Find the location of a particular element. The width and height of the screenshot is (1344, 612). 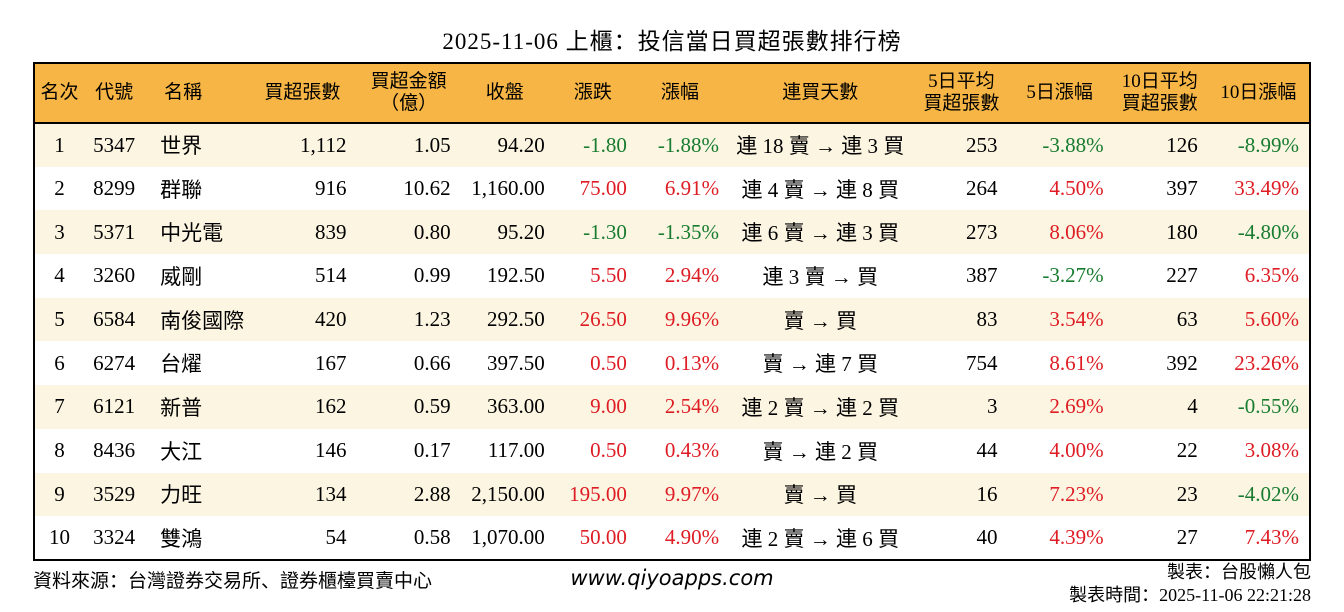

cell-close: 94.20 is located at coordinates (521, 144).